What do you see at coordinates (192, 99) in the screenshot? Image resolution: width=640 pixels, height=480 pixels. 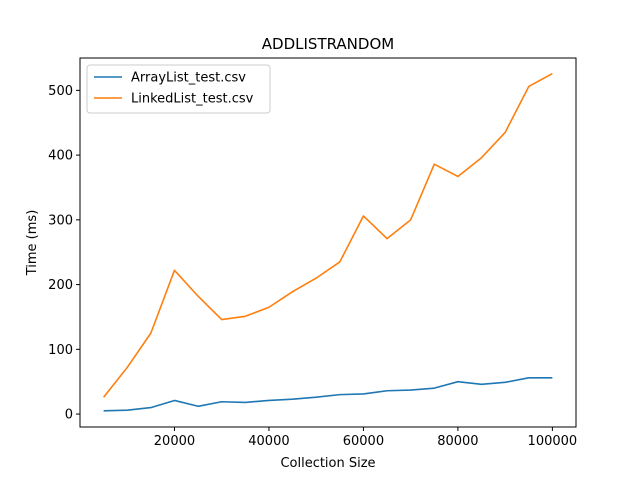 I see `legend-entry-label: LinkedList_test.csv` at bounding box center [192, 99].